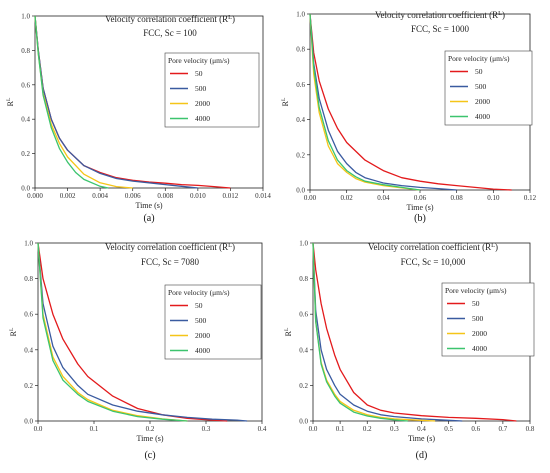  Describe the element at coordinates (422, 455) in the screenshot. I see `panel-label: (d)` at that location.